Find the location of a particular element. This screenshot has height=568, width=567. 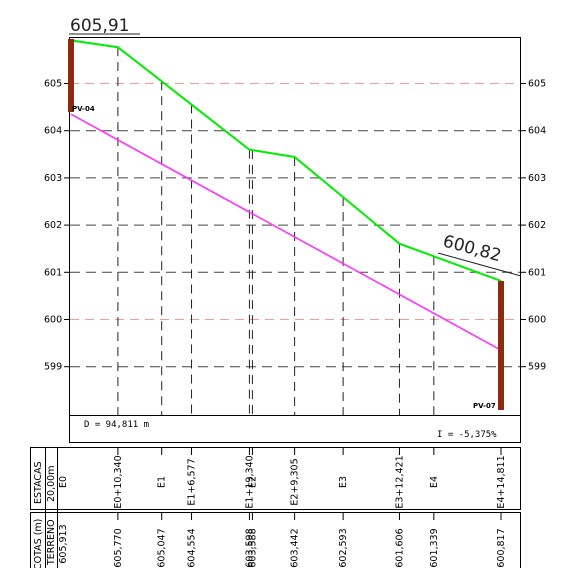

station-name-7: E3 is located at coordinates (343, 482).